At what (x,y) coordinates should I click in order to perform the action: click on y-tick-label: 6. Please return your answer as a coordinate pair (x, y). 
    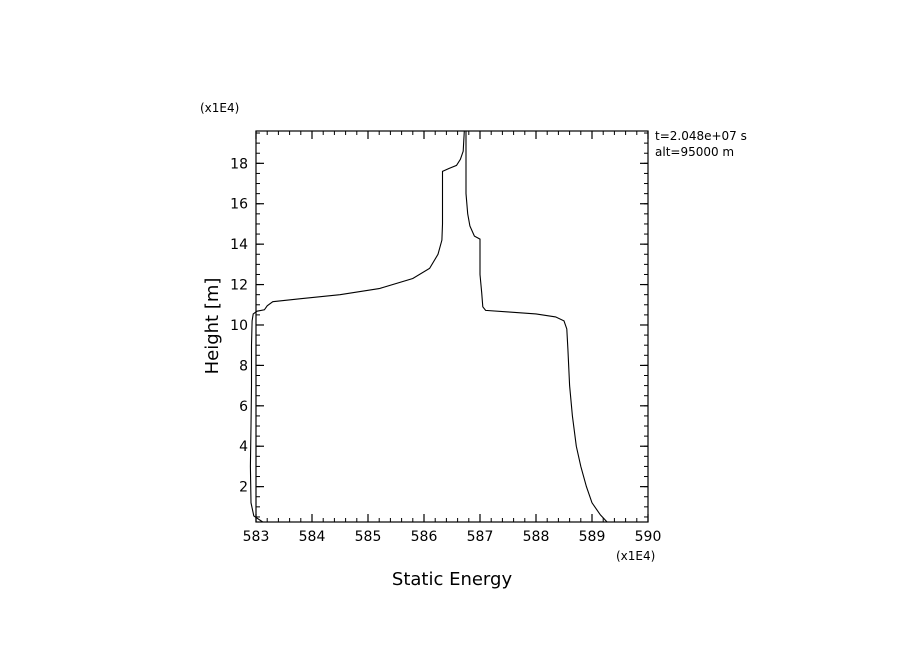
    Looking at the image, I should click on (243, 407).